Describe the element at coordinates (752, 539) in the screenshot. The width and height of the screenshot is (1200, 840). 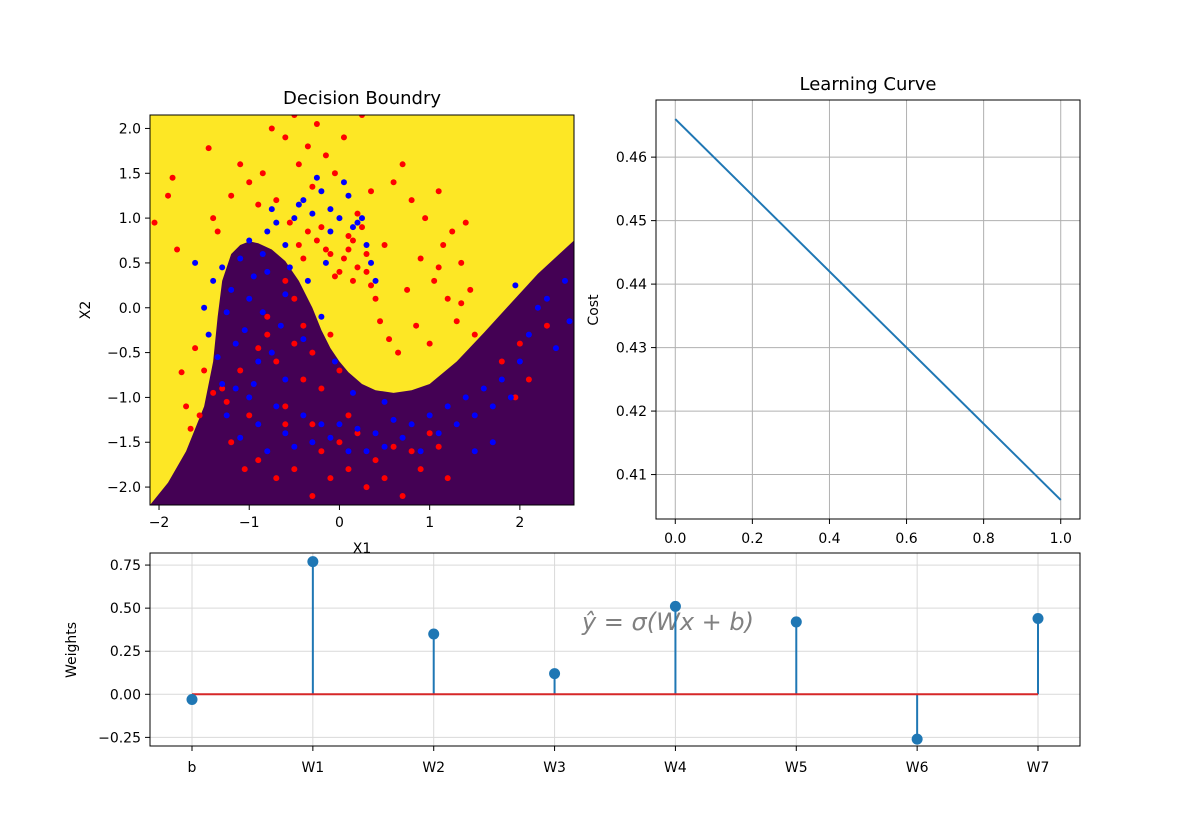
I see `x-tick-label: 0.2` at that location.